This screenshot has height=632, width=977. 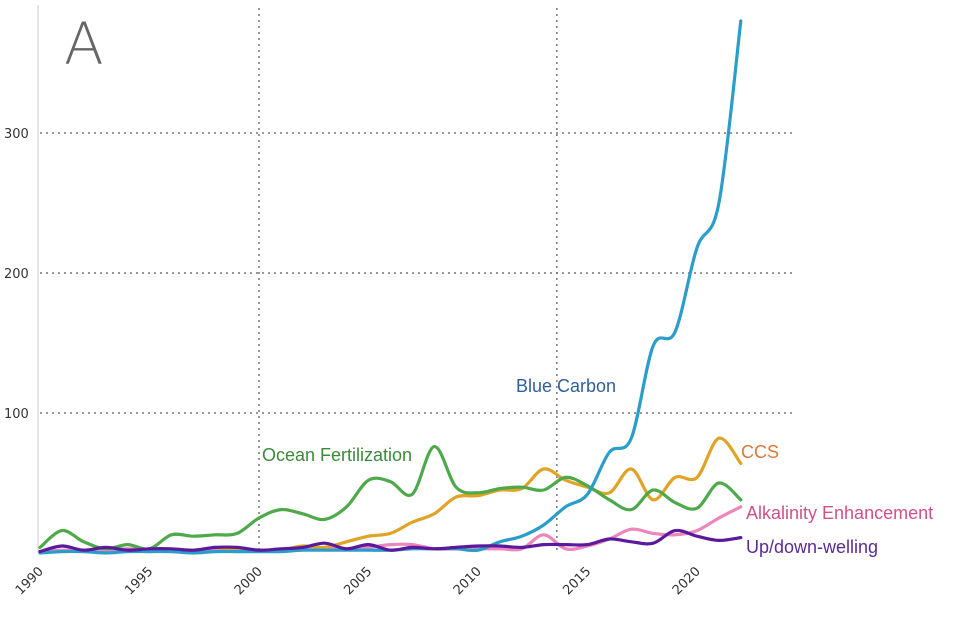 I want to click on y-tick-label: 100, so click(x=16, y=414).